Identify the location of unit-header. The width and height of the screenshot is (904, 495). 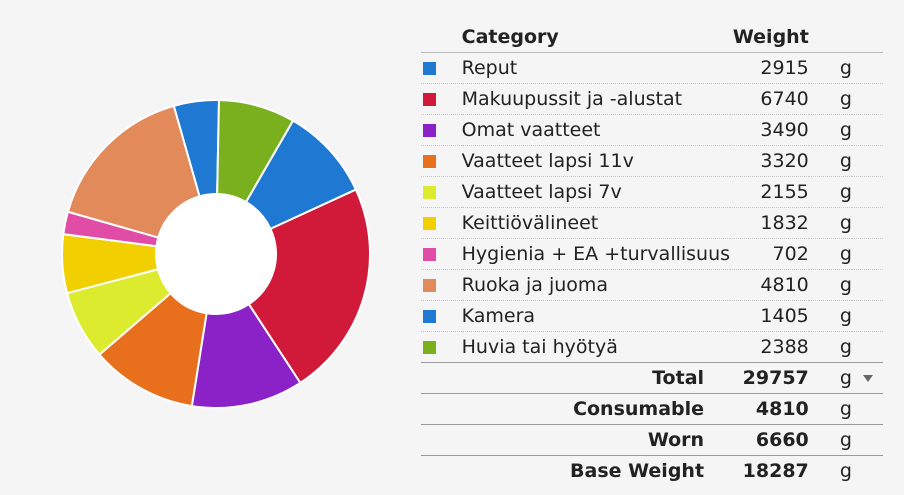
(830, 37).